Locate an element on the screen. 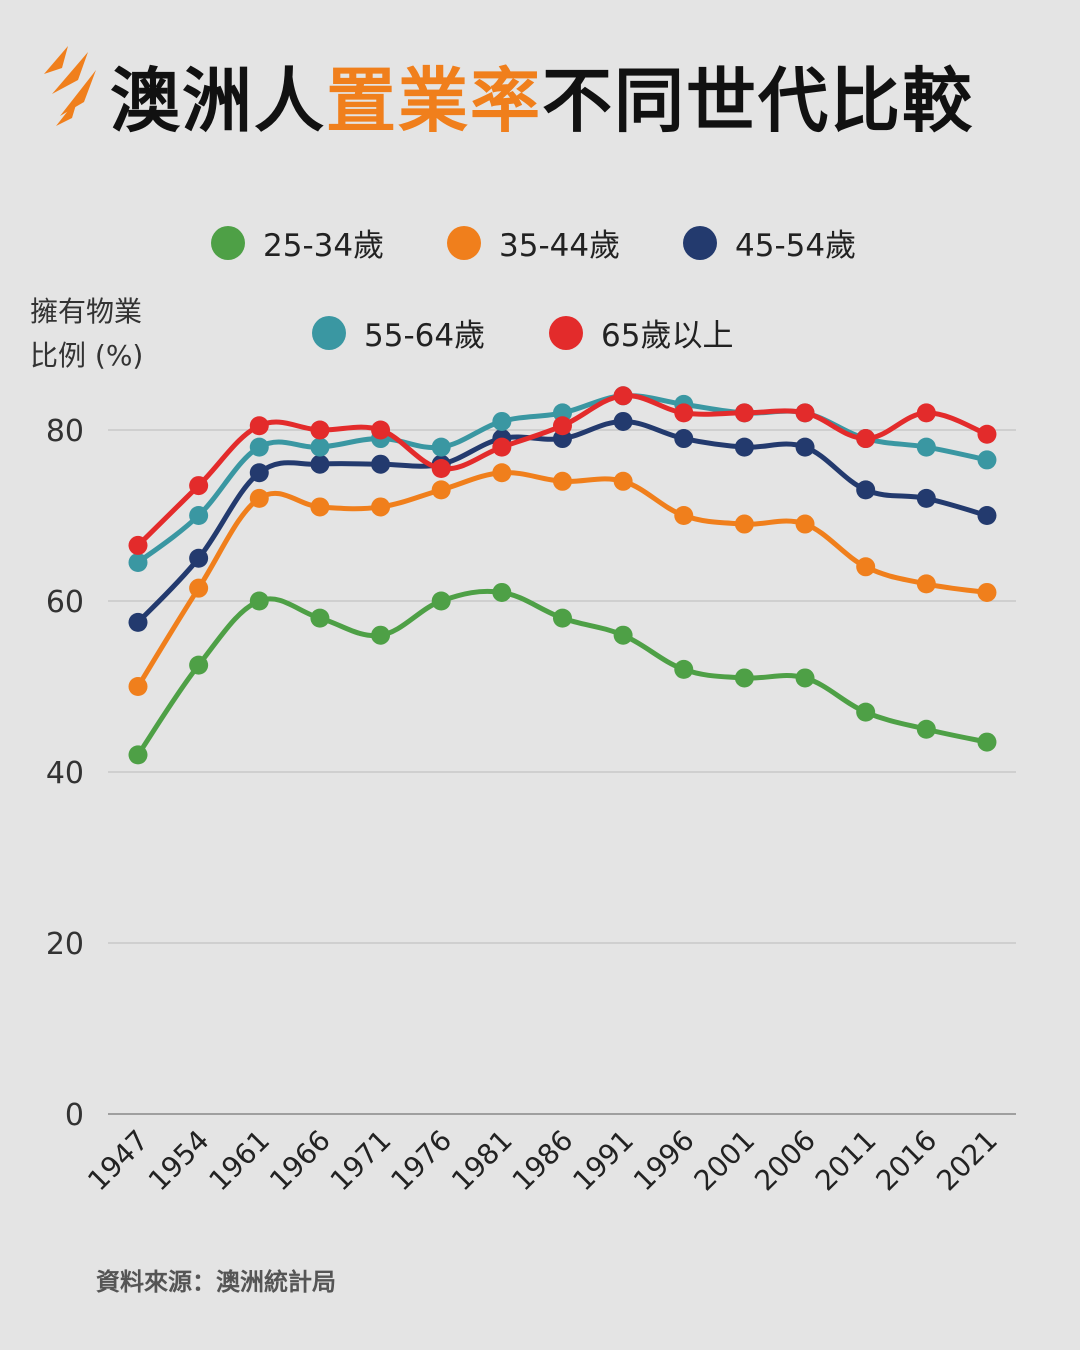 This screenshot has height=1350, width=1080. x-tick-label: 1986 is located at coordinates (543, 1161).